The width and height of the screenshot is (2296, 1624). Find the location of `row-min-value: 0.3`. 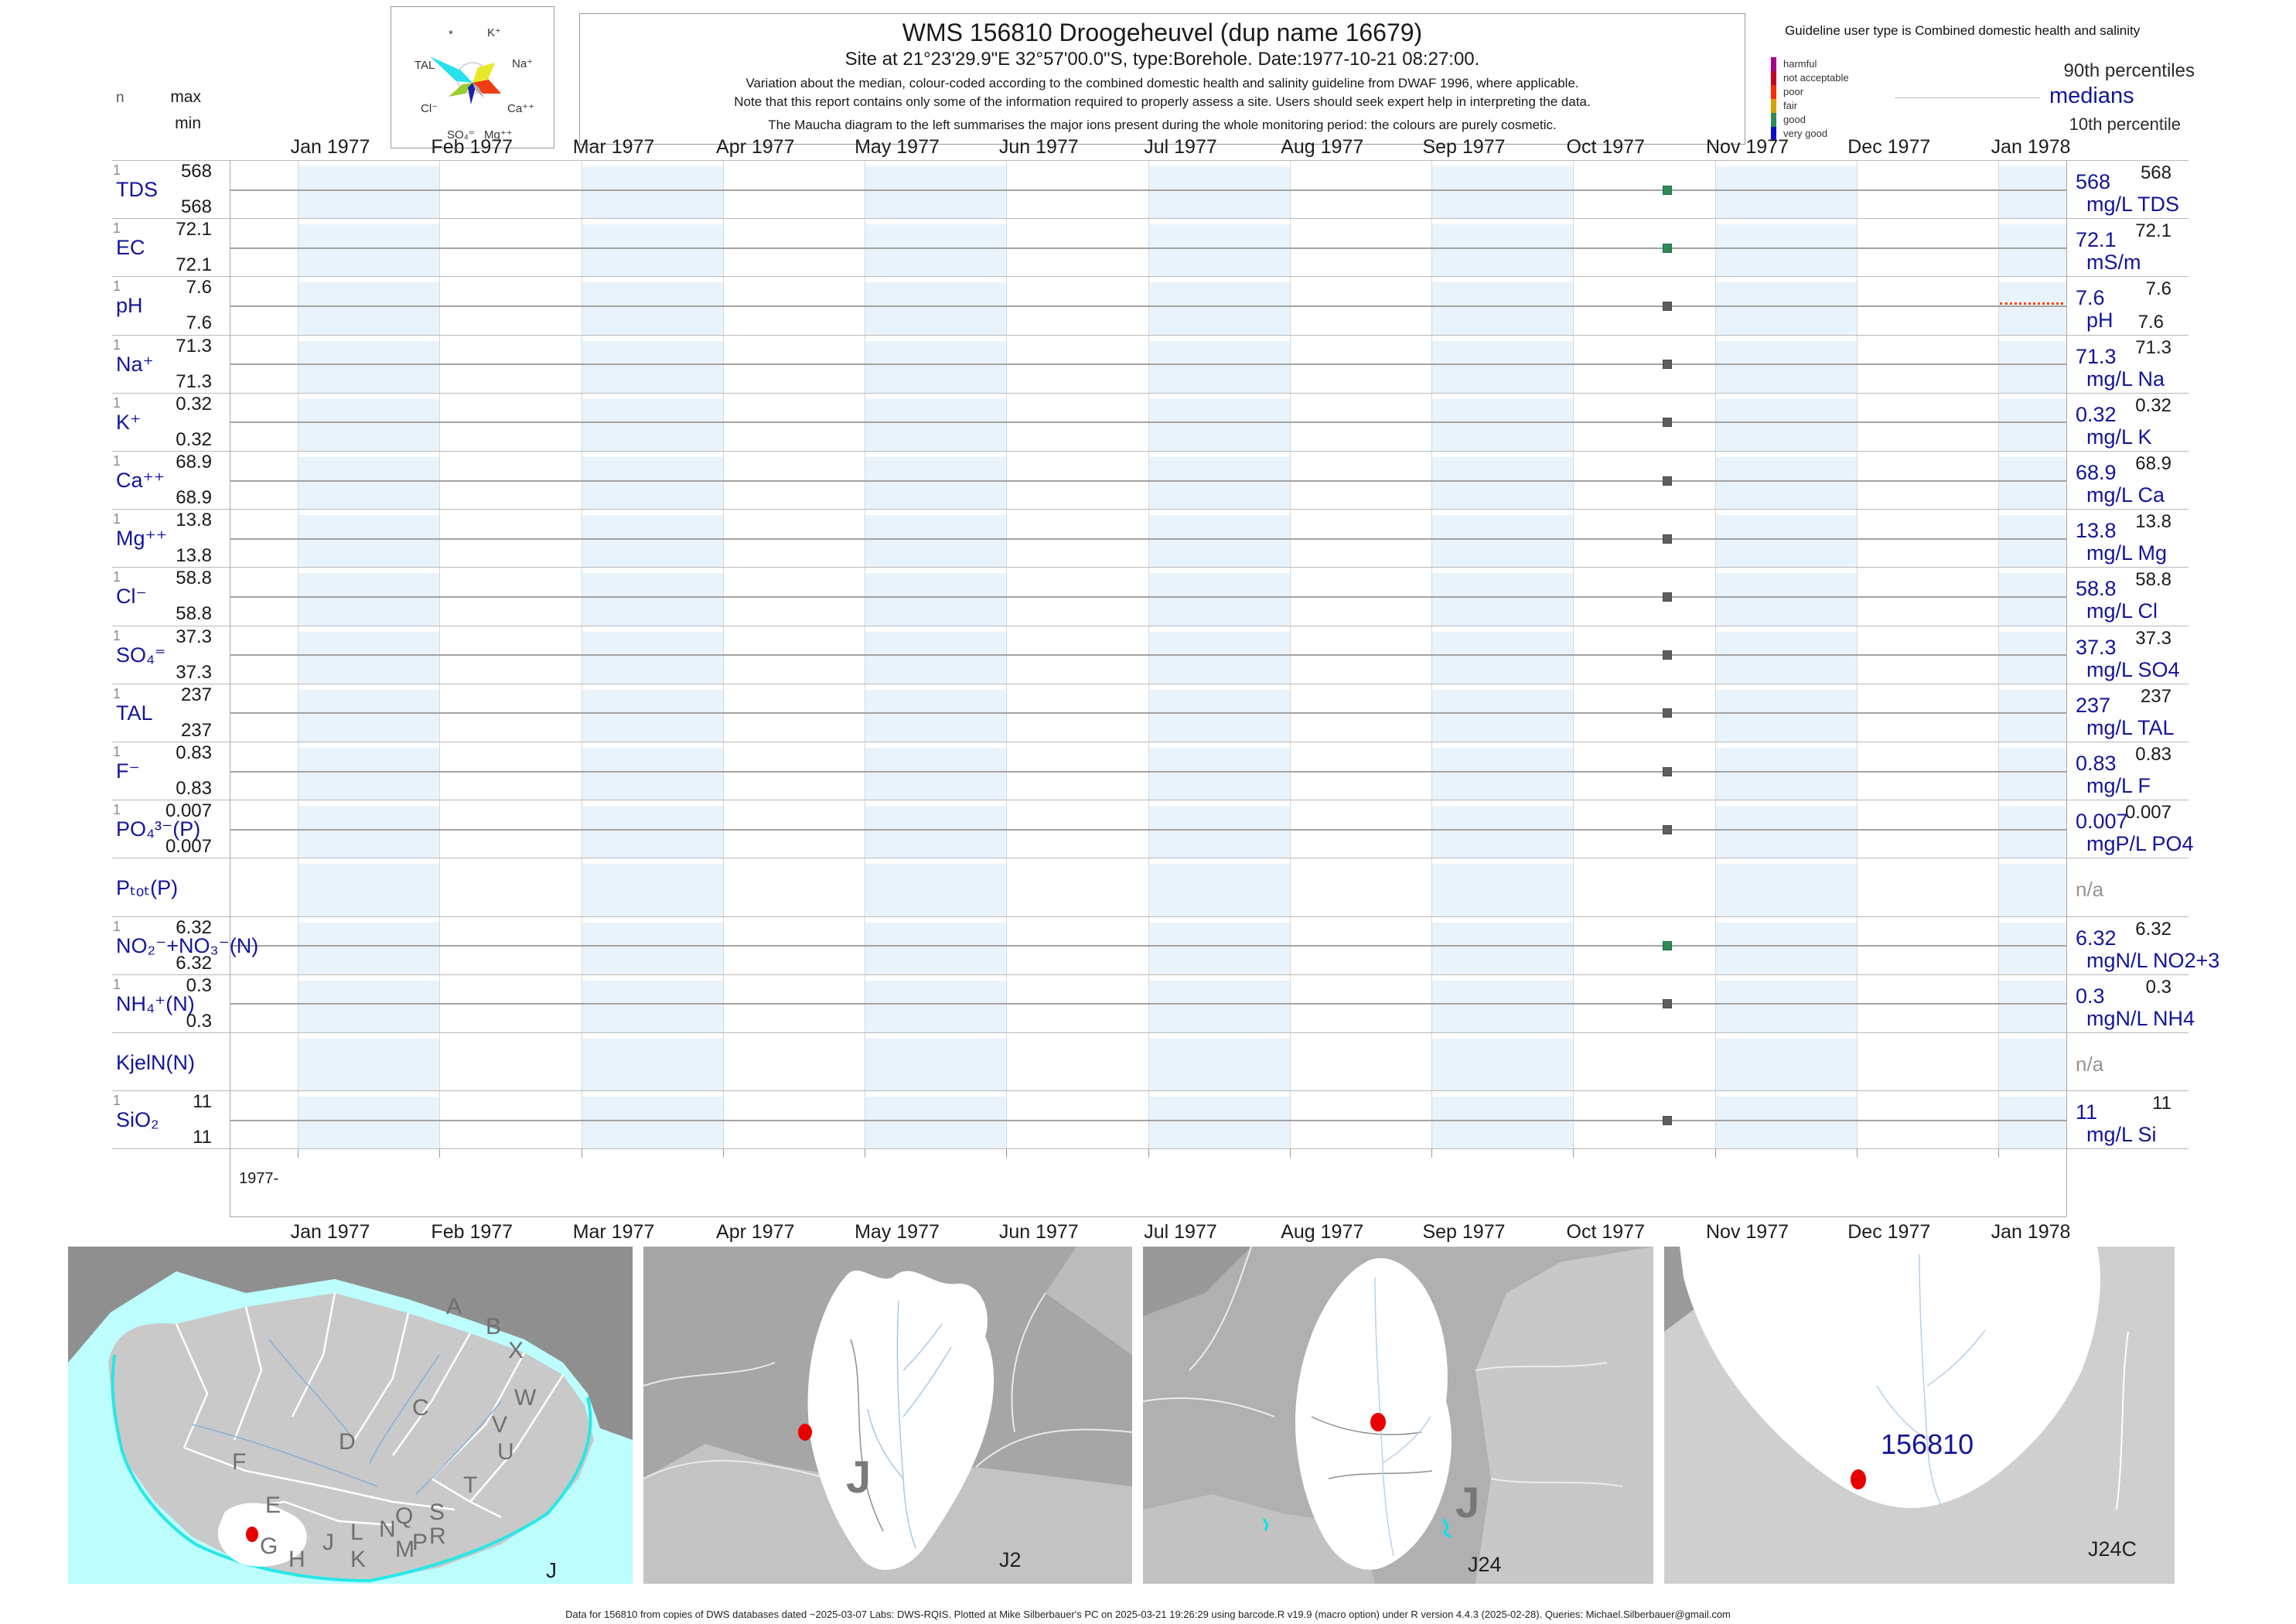

row-min-value: 0.3 is located at coordinates (199, 1021).